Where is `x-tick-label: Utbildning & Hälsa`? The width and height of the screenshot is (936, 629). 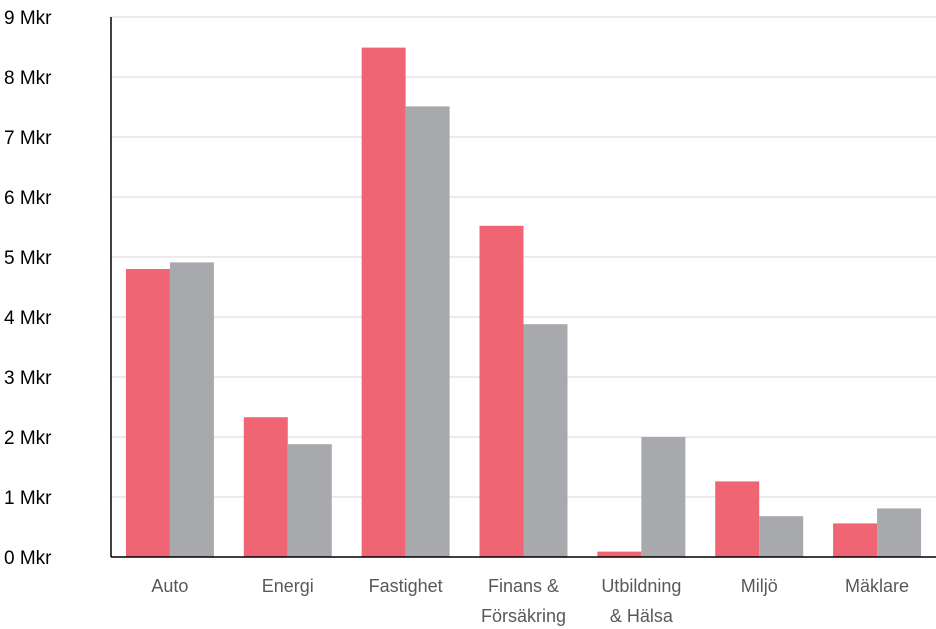 x-tick-label: Utbildning & Hälsa is located at coordinates (641, 601).